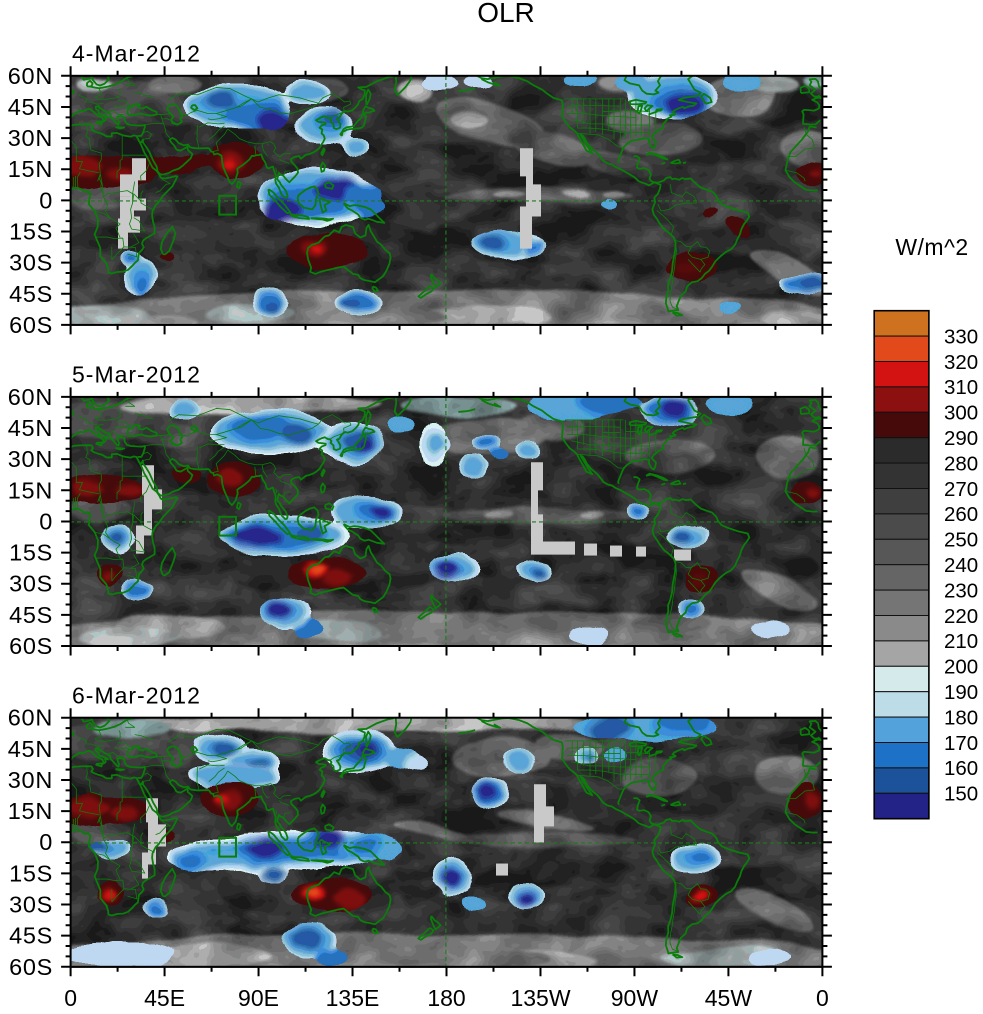 The image size is (983, 1014). I want to click on svg-text: 320, so click(961, 362).